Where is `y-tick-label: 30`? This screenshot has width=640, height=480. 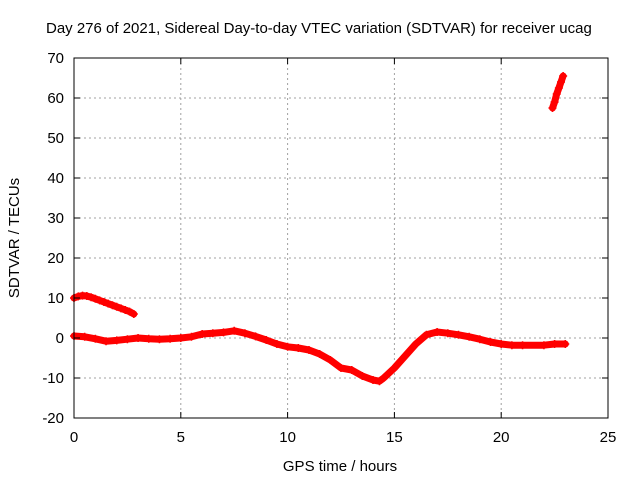 y-tick-label: 30 is located at coordinates (55, 218).